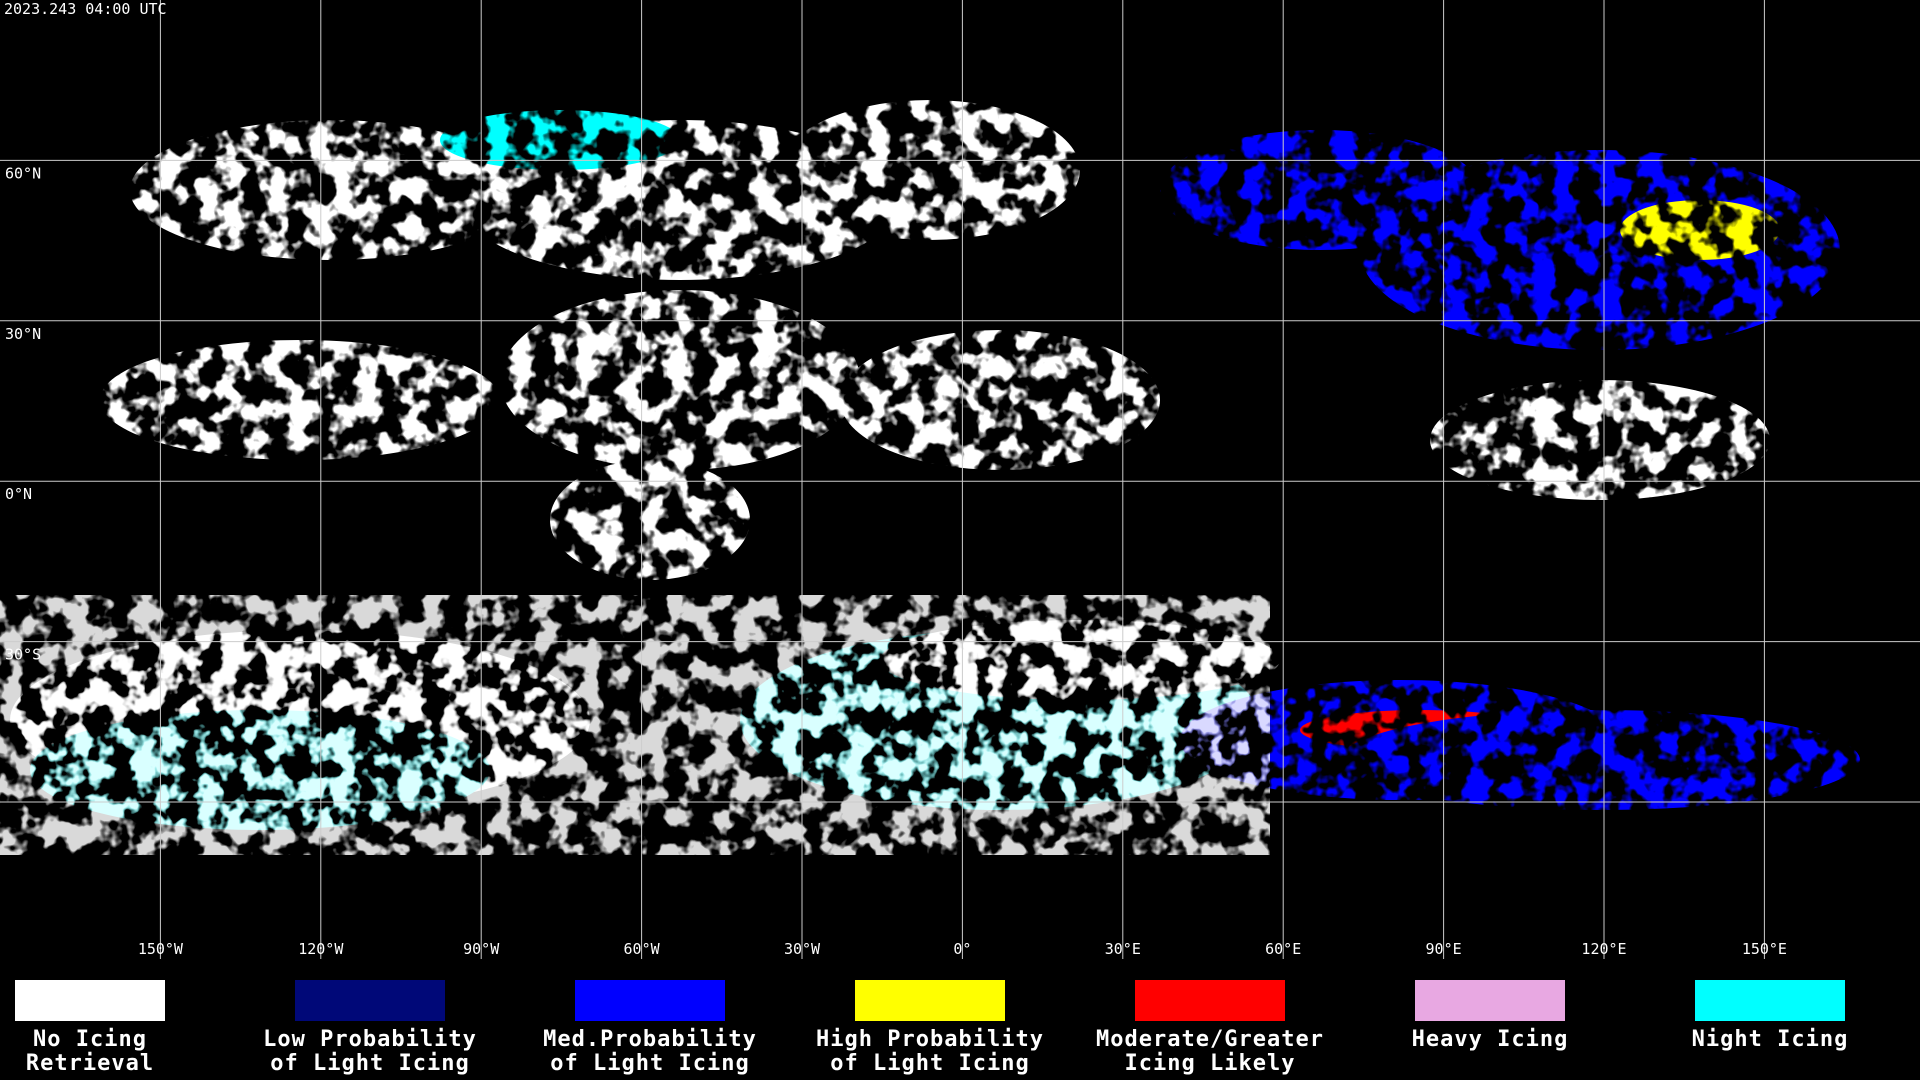 This screenshot has width=1920, height=1080. I want to click on longitude-label: 120°W, so click(321, 949).